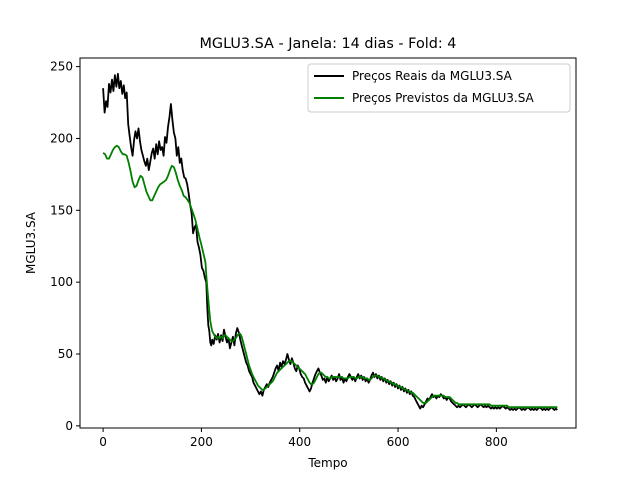  What do you see at coordinates (201, 442) in the screenshot?
I see `x-tick-label: 200` at bounding box center [201, 442].